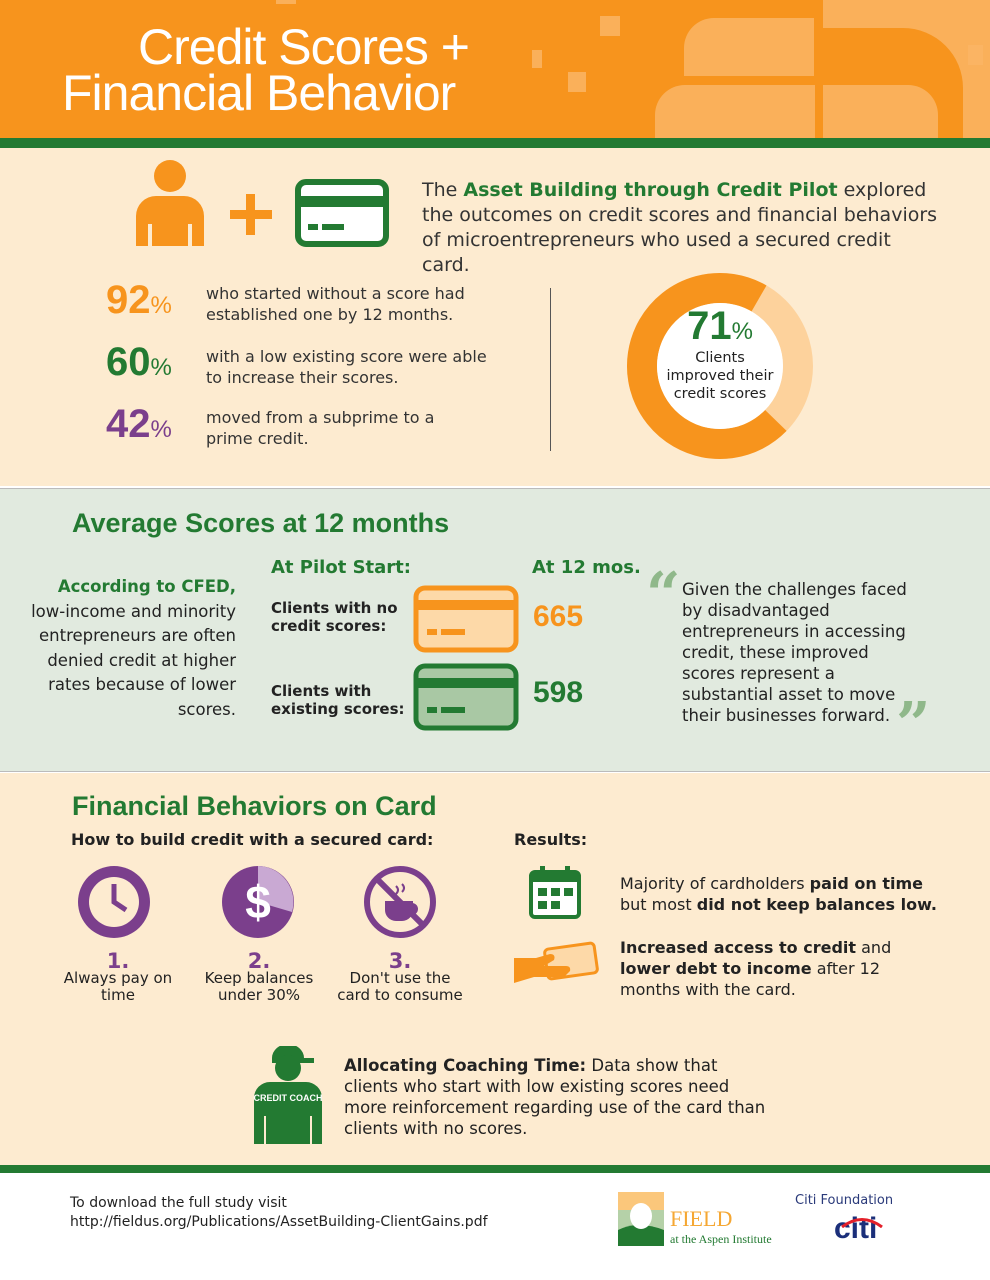  I want to click on col-header-end: At 12 mos., so click(586, 567).